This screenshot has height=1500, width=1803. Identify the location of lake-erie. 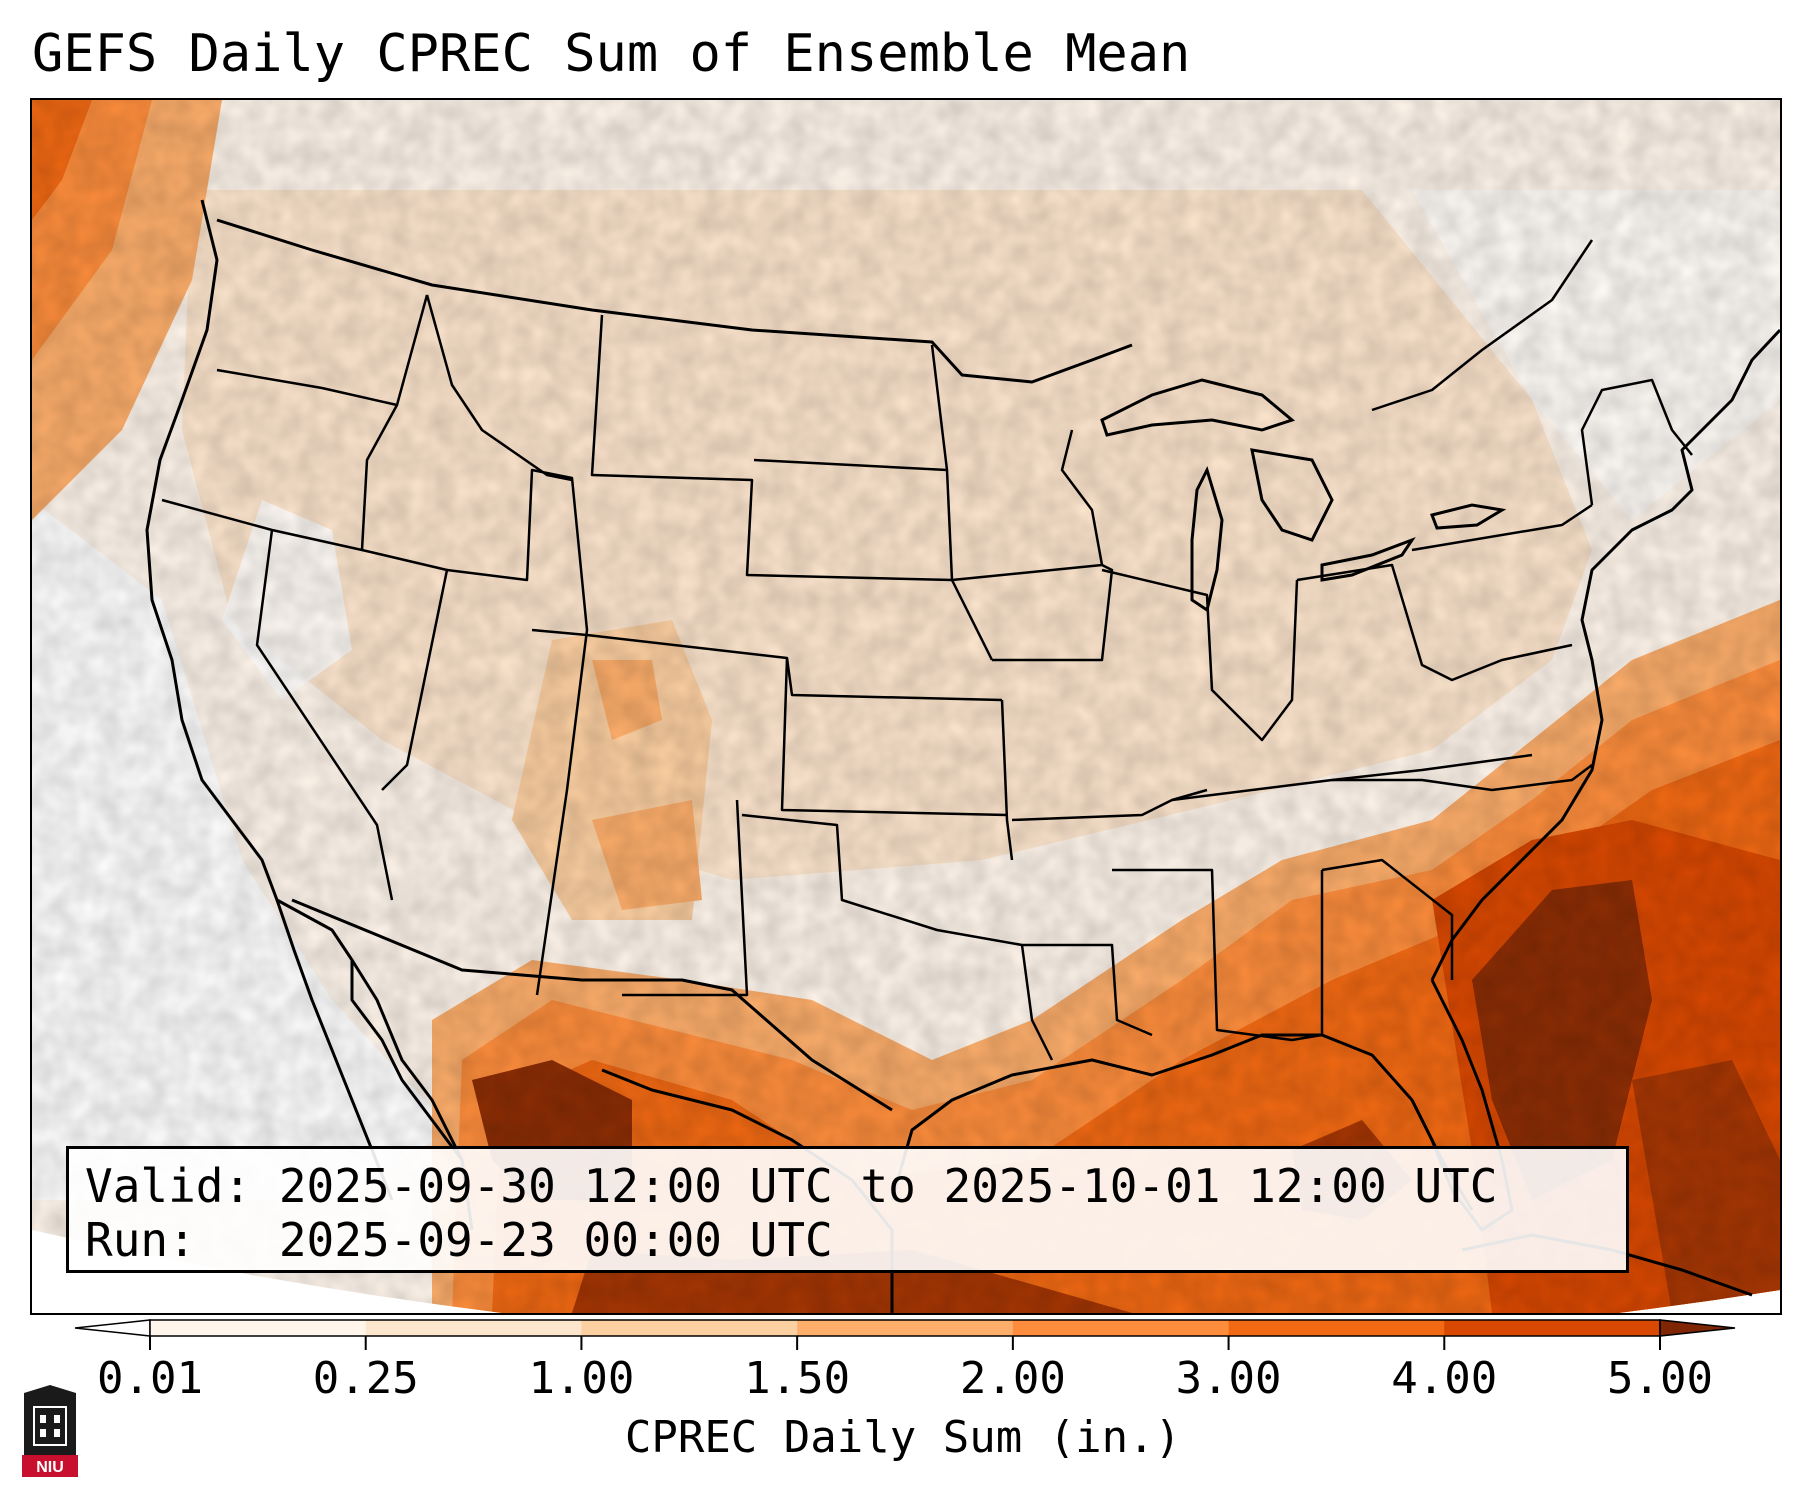
(1368, 559).